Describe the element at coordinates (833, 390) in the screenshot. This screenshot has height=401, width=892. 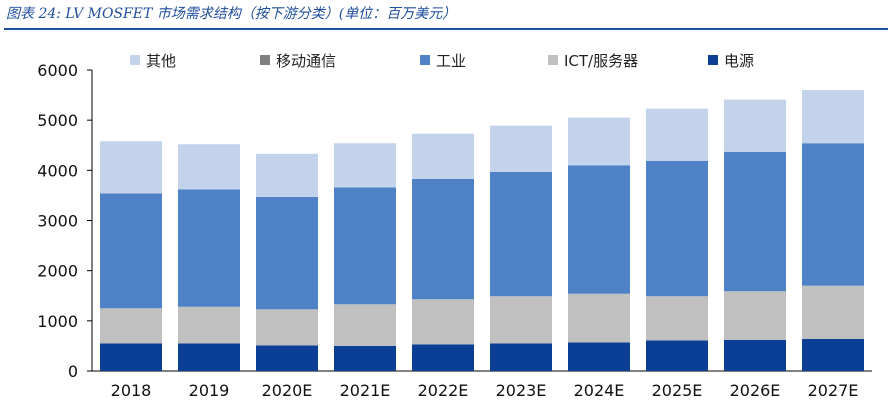
I see `x-tick-label: 2027E` at that location.